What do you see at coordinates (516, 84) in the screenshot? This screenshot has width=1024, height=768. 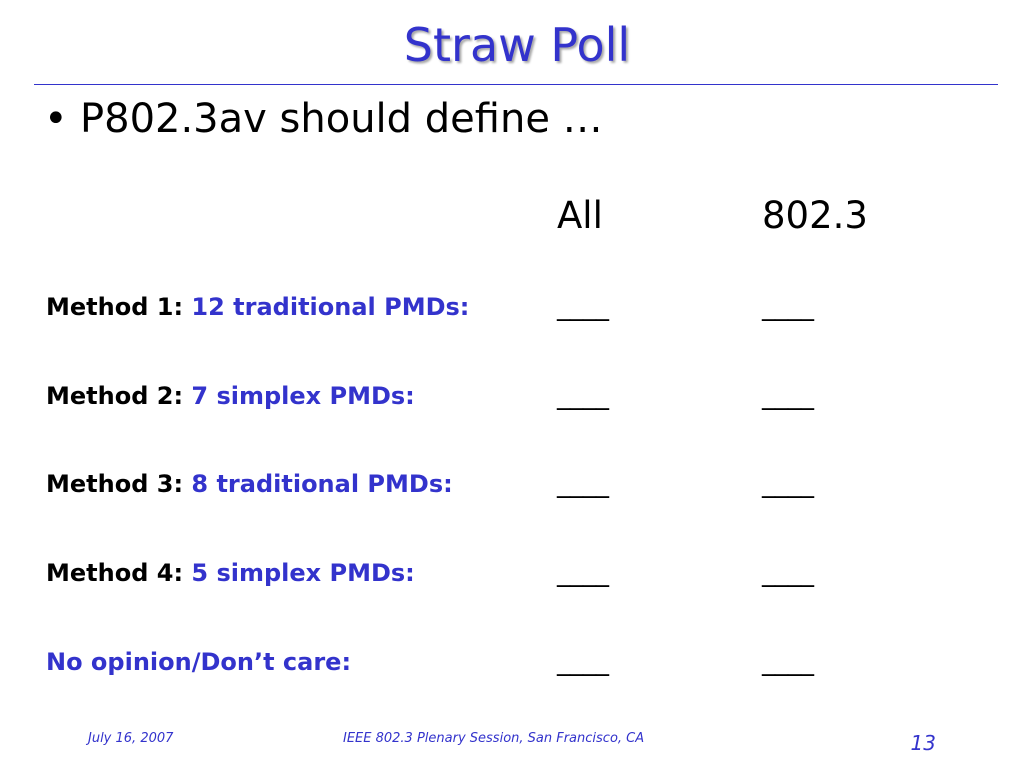 I see `title-divider` at bounding box center [516, 84].